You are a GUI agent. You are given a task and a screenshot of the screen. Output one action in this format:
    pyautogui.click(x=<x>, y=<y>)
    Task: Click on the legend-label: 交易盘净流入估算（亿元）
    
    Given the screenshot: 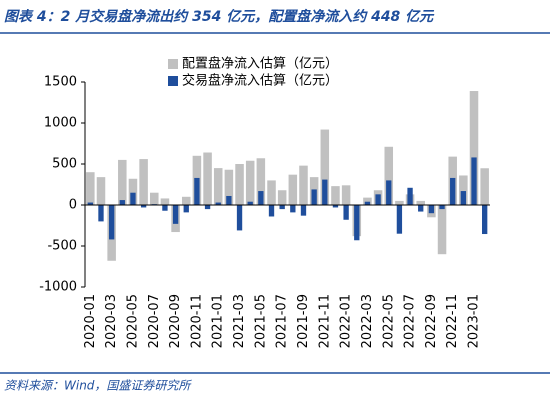 What is the action you would take?
    pyautogui.click(x=260, y=81)
    